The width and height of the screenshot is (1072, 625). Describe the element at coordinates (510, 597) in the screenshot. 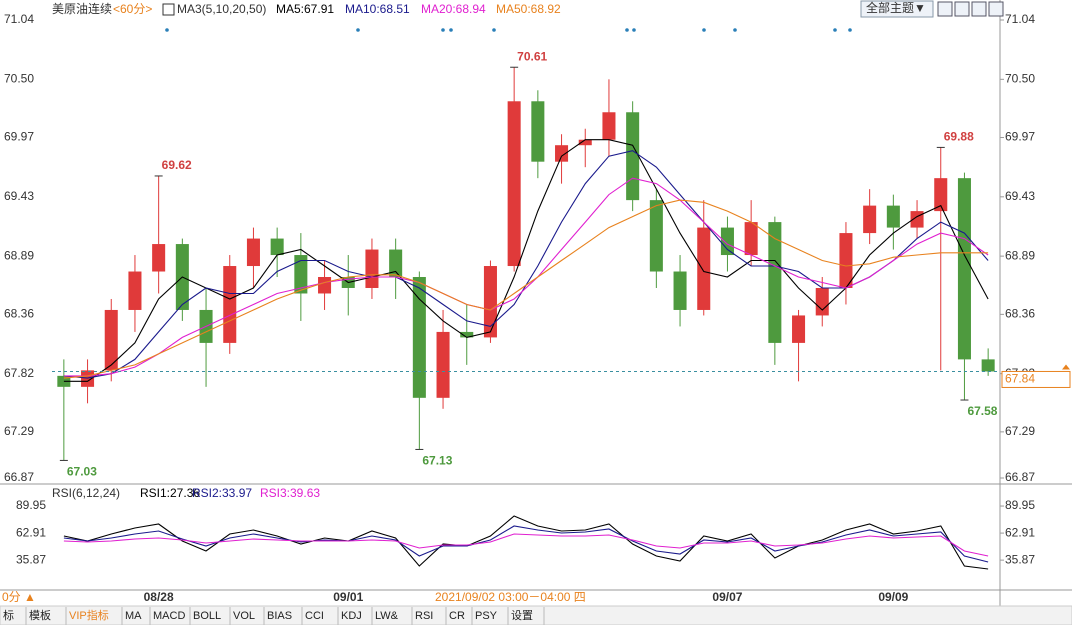

I see `crosshair-time: 2021/09/02 03:00－04:00 四` at that location.